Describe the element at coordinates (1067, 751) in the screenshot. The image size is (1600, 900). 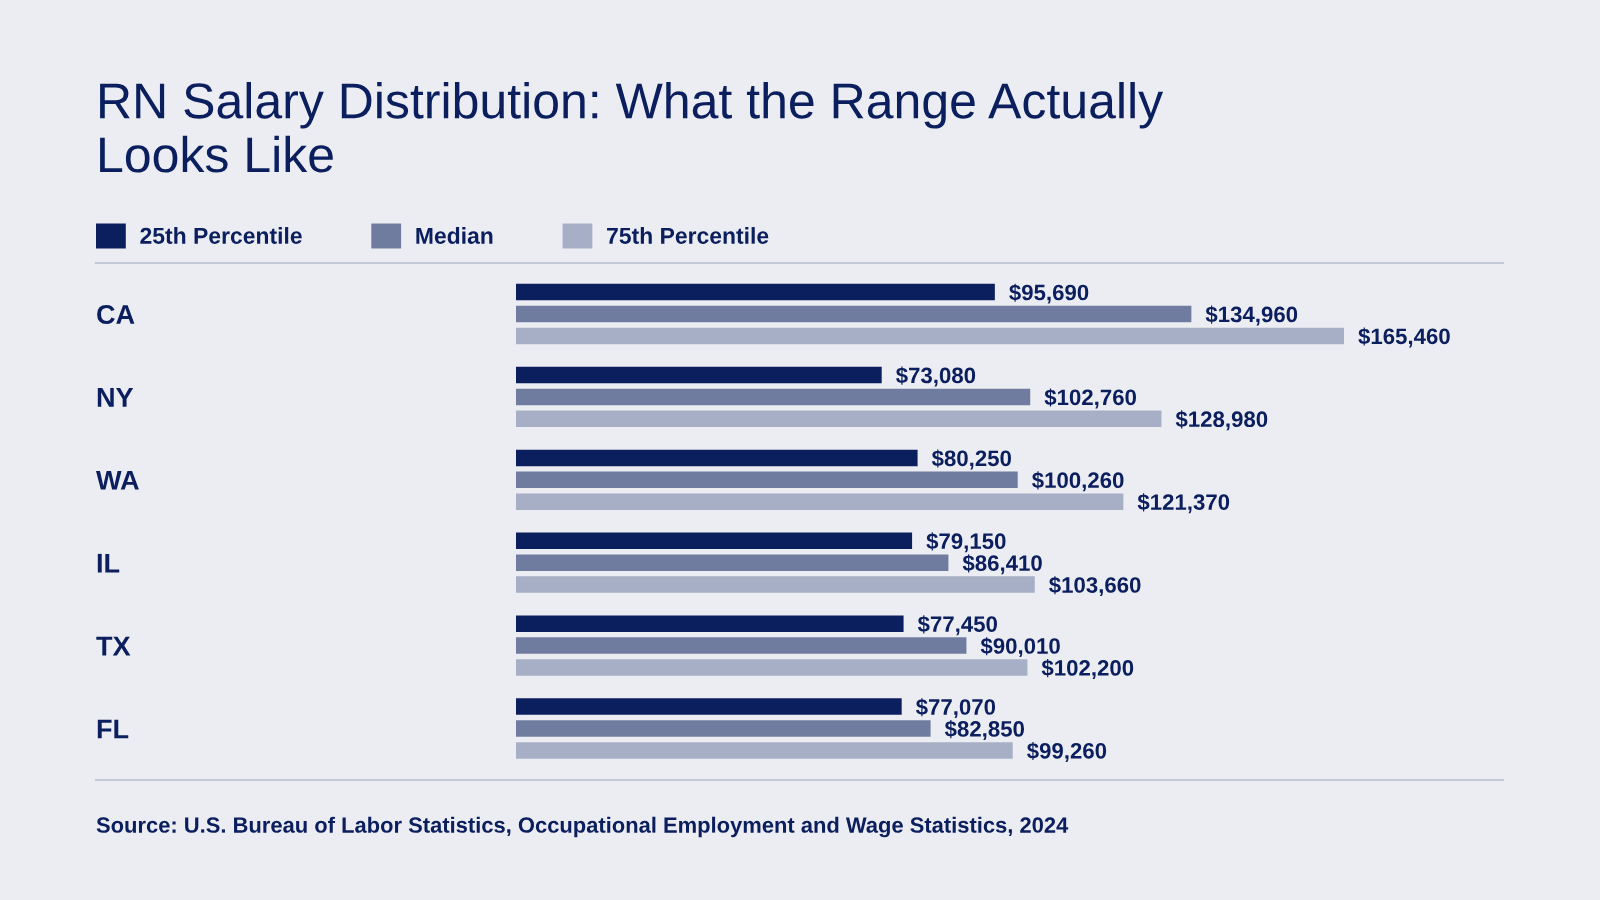
I see `data-label: $99,260` at that location.